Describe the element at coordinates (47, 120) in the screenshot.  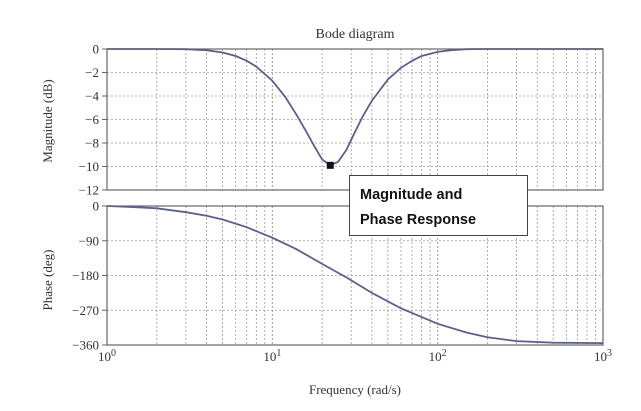
I see `magnitude-y-label: Magnitude (dB)` at that location.